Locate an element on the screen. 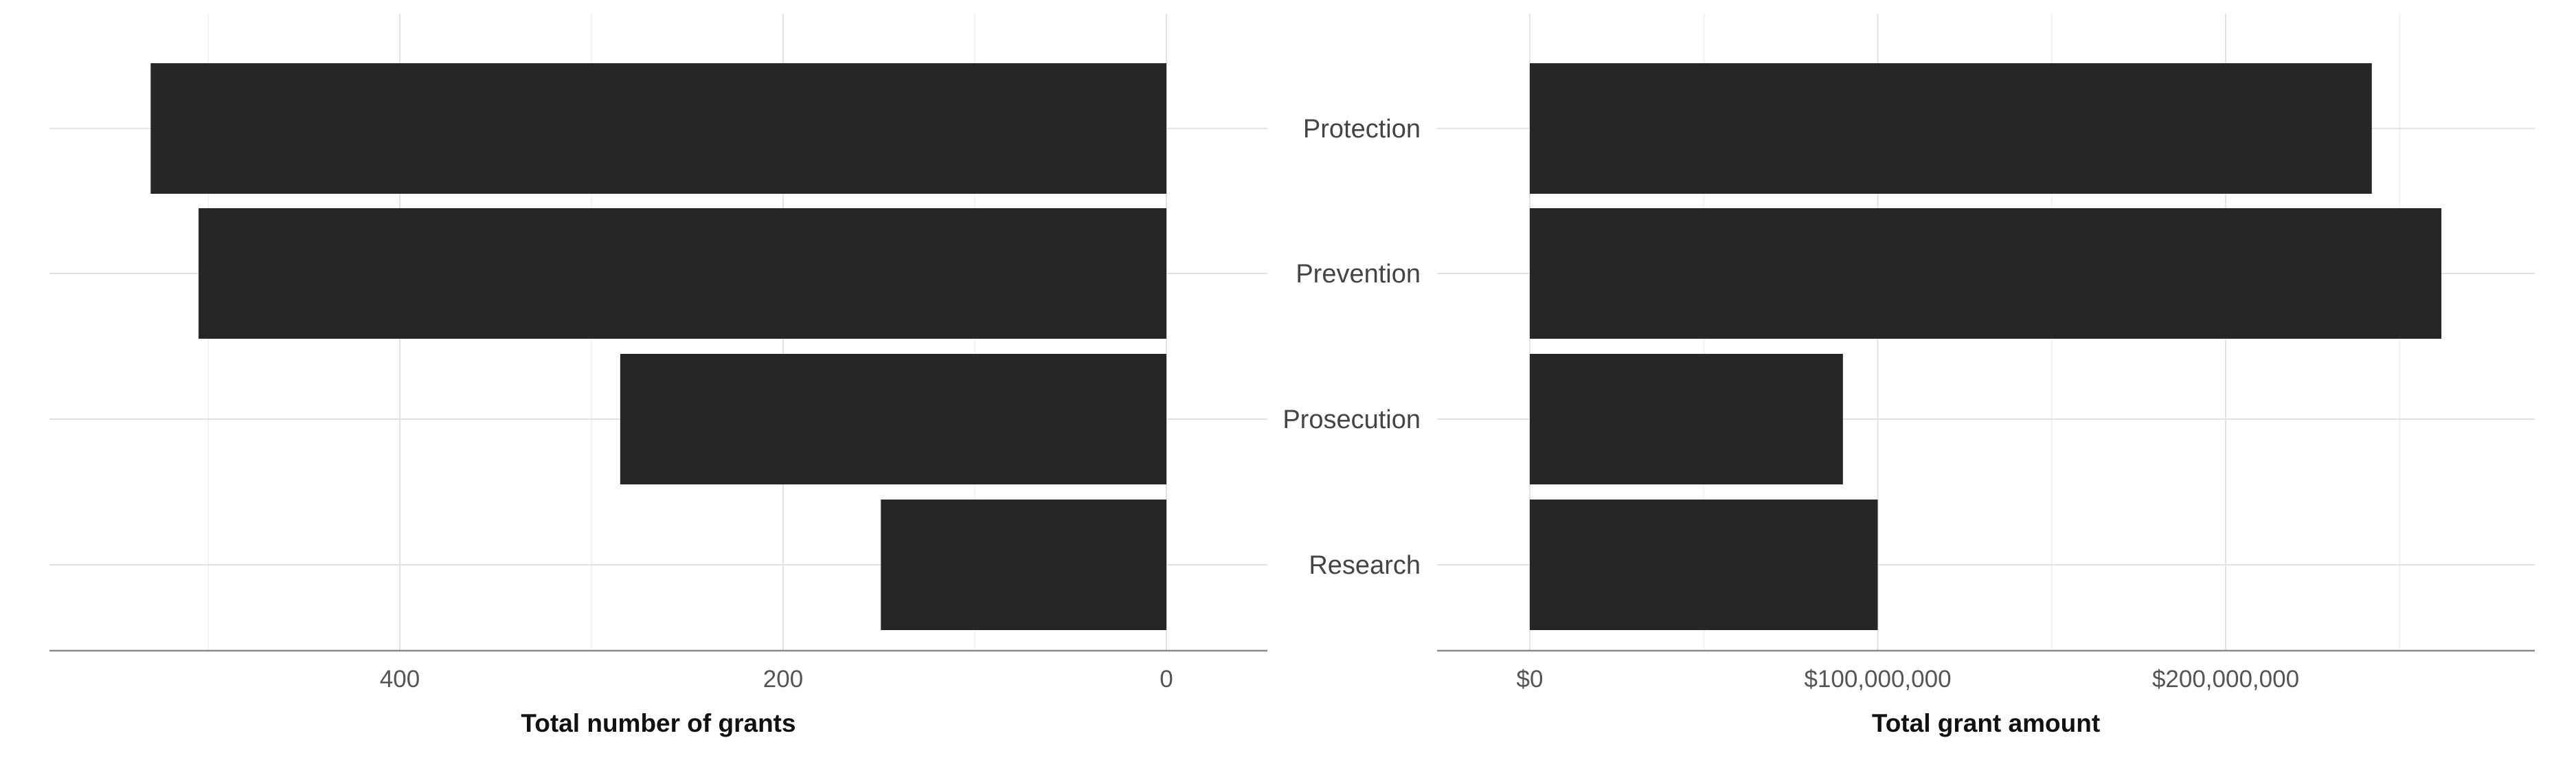  amount-tick-label: $0 is located at coordinates (1530, 679).